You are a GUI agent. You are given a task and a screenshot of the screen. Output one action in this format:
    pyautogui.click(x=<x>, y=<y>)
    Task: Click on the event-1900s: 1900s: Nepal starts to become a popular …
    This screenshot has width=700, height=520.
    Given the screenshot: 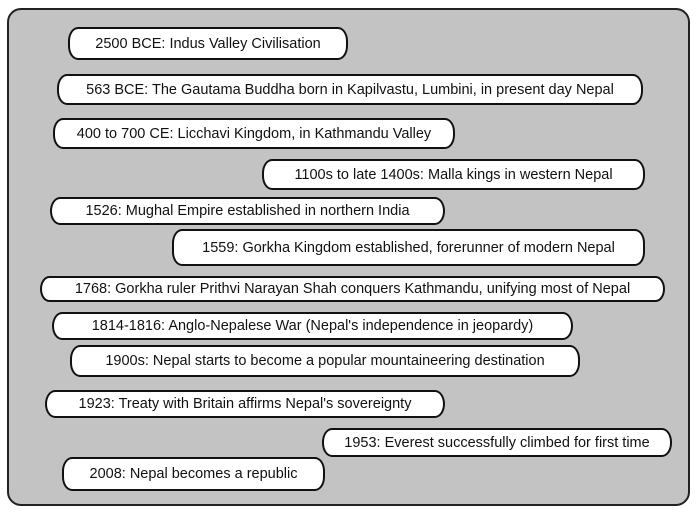 What is the action you would take?
    pyautogui.click(x=325, y=361)
    